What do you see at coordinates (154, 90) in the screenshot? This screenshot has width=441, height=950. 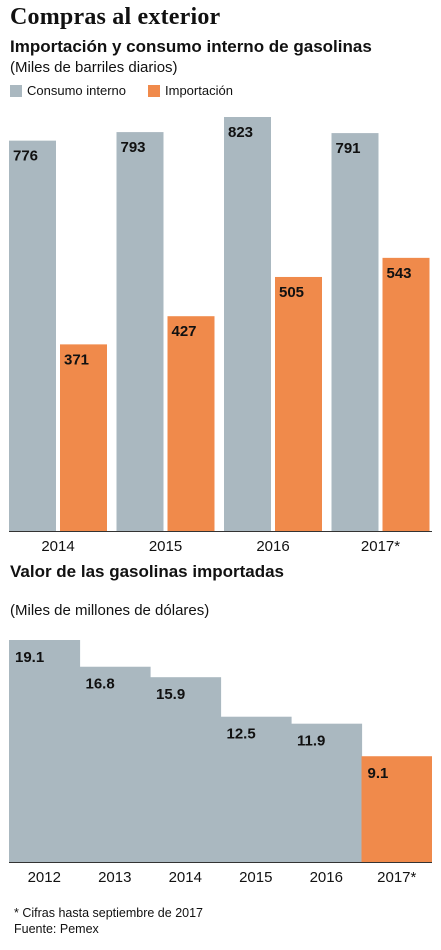 I see `legend-swatch-importacion` at bounding box center [154, 90].